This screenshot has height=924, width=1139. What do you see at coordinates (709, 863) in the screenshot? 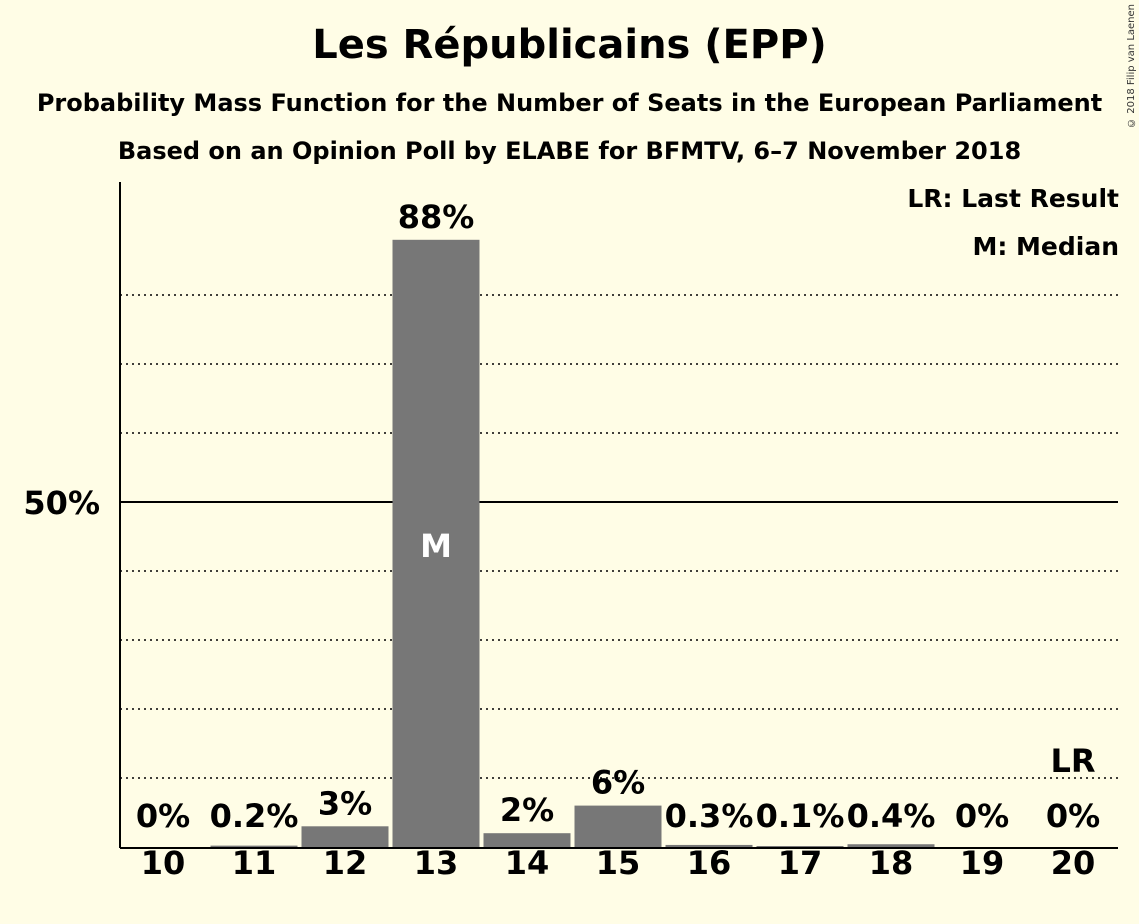
I see `x-tick-label-16: 16` at bounding box center [709, 863].